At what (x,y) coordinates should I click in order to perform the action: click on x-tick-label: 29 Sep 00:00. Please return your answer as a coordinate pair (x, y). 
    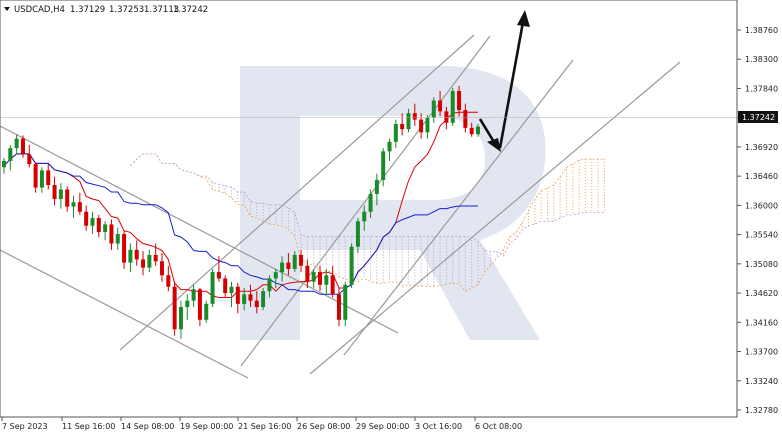
    Looking at the image, I should click on (382, 426).